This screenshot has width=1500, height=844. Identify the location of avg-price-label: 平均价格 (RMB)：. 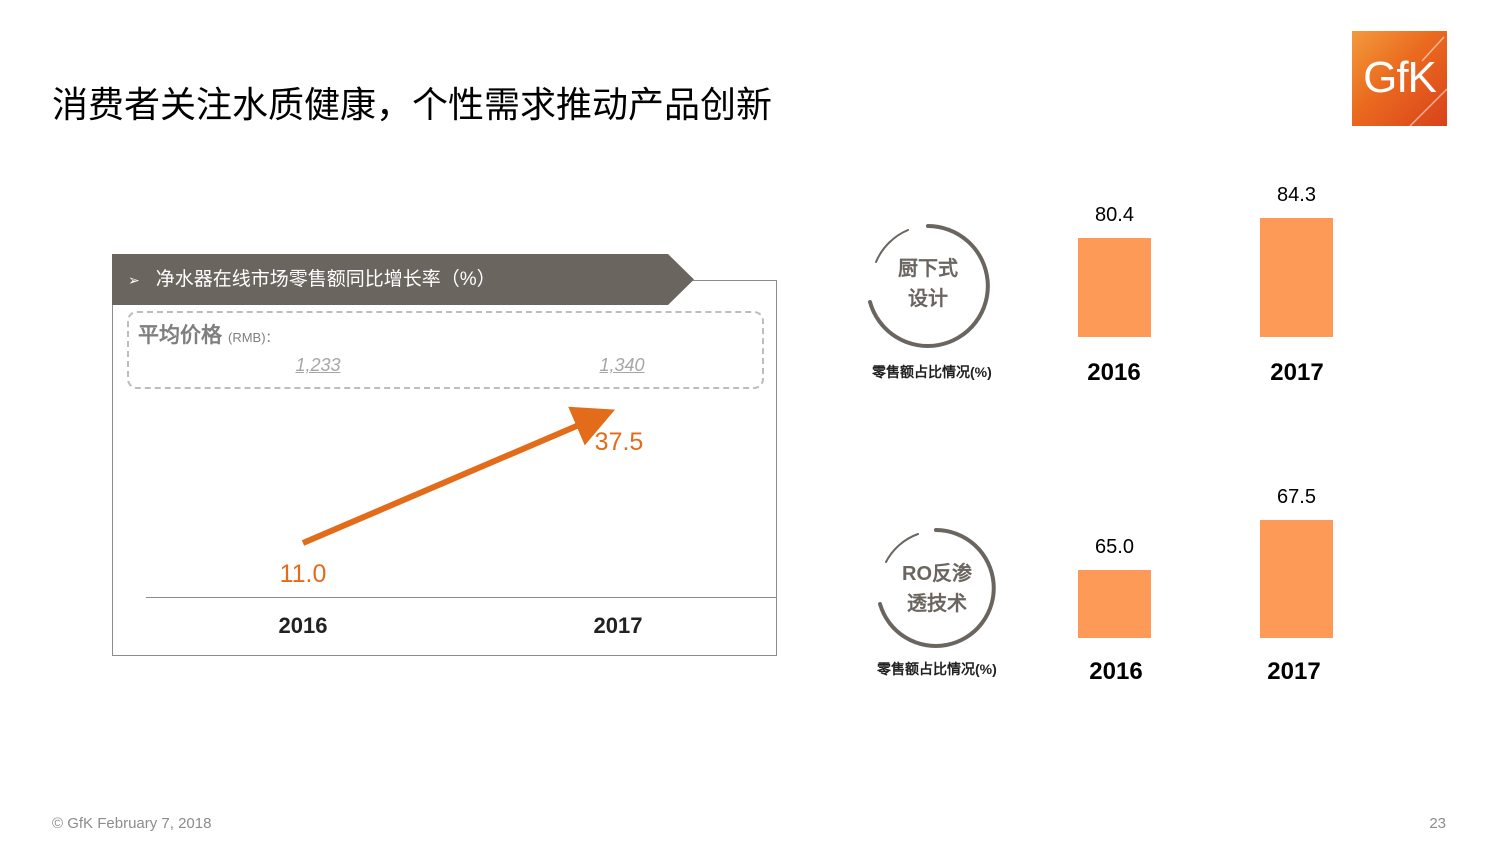
(208, 334).